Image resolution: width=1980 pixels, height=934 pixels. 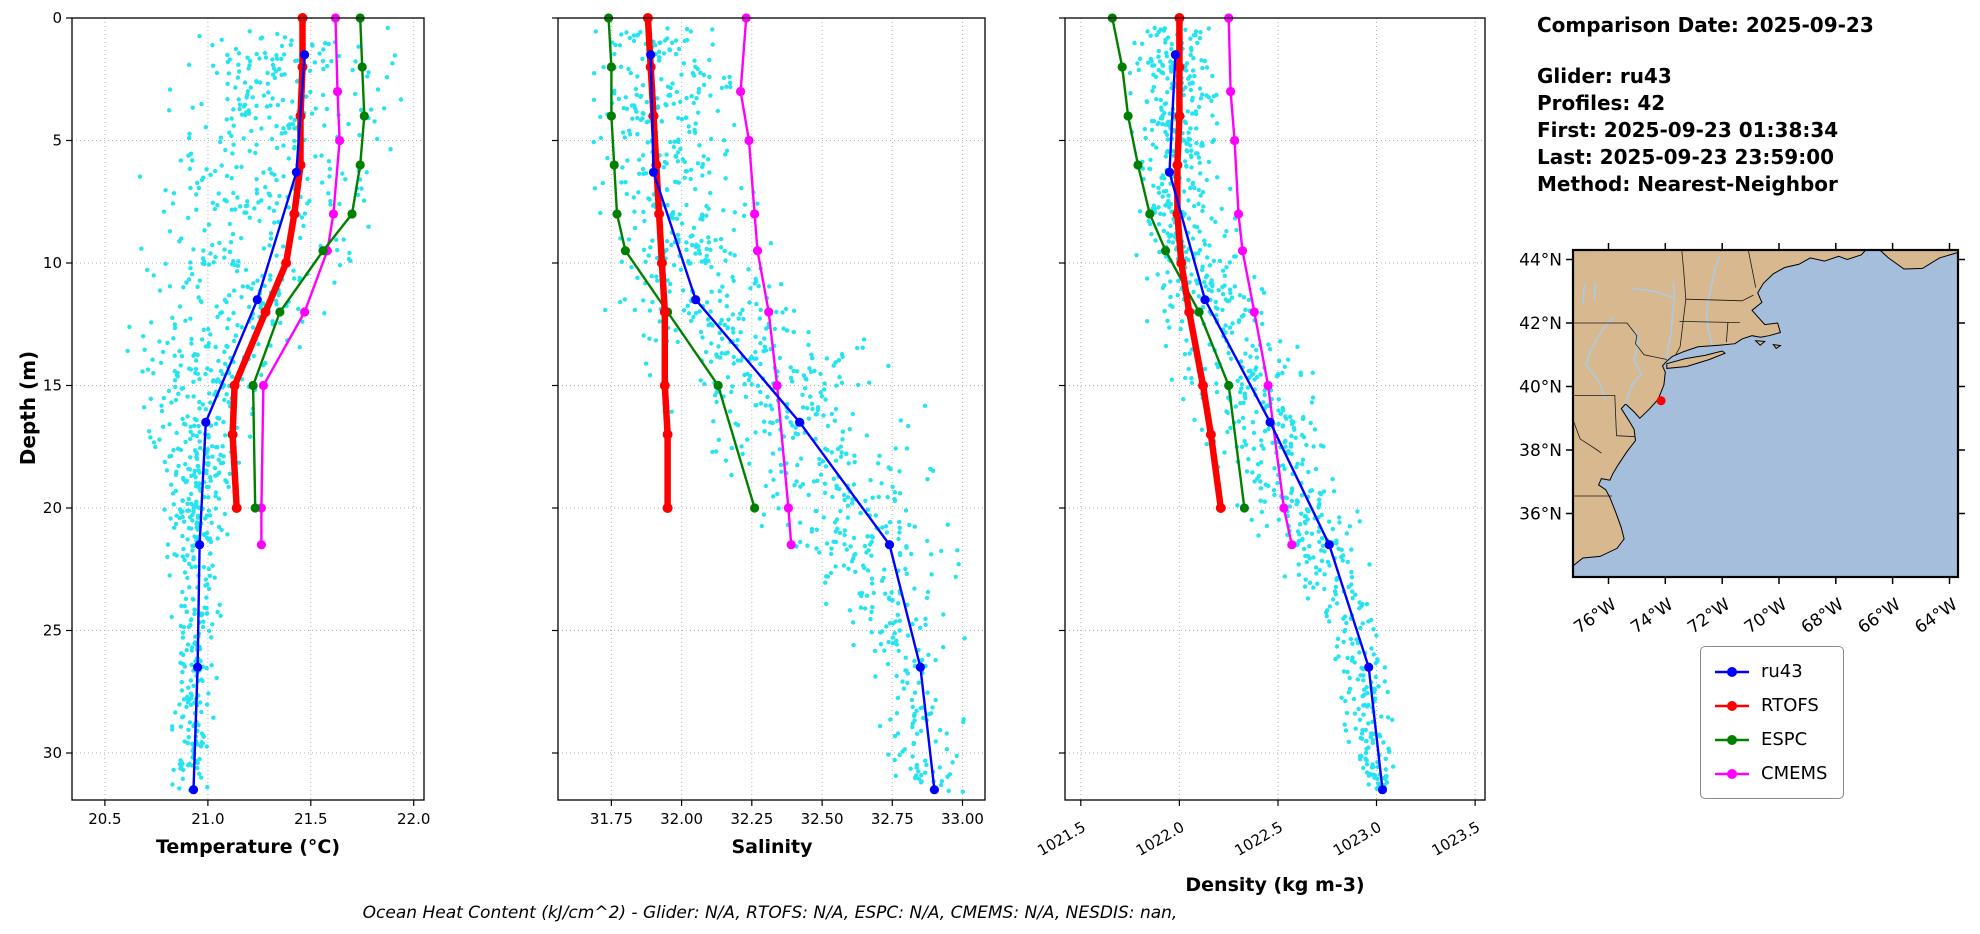 I want to click on map-lat-label: 44°N, so click(x=1540, y=261).